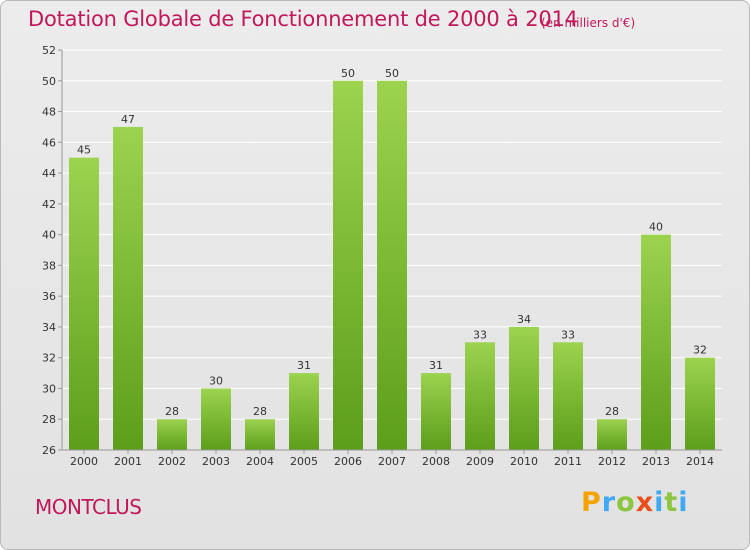 The image size is (750, 550). Describe the element at coordinates (49, 358) in the screenshot. I see `y-tick-label: 32` at that location.